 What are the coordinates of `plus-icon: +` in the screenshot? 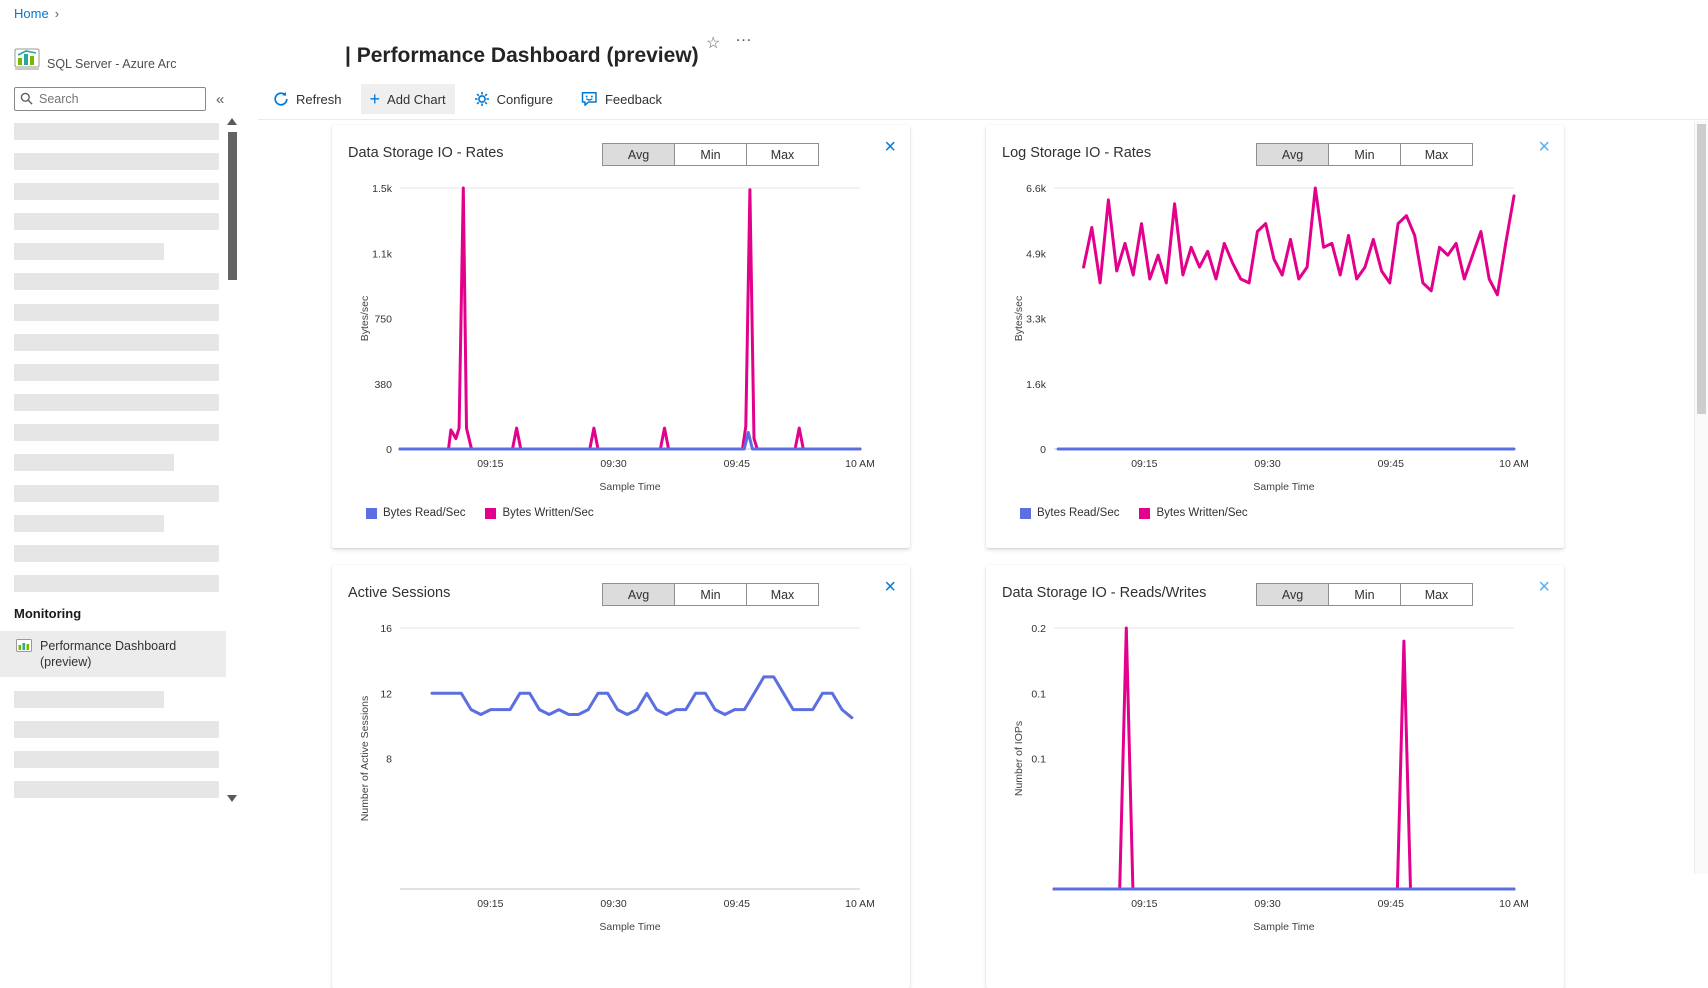 It's located at (375, 99).